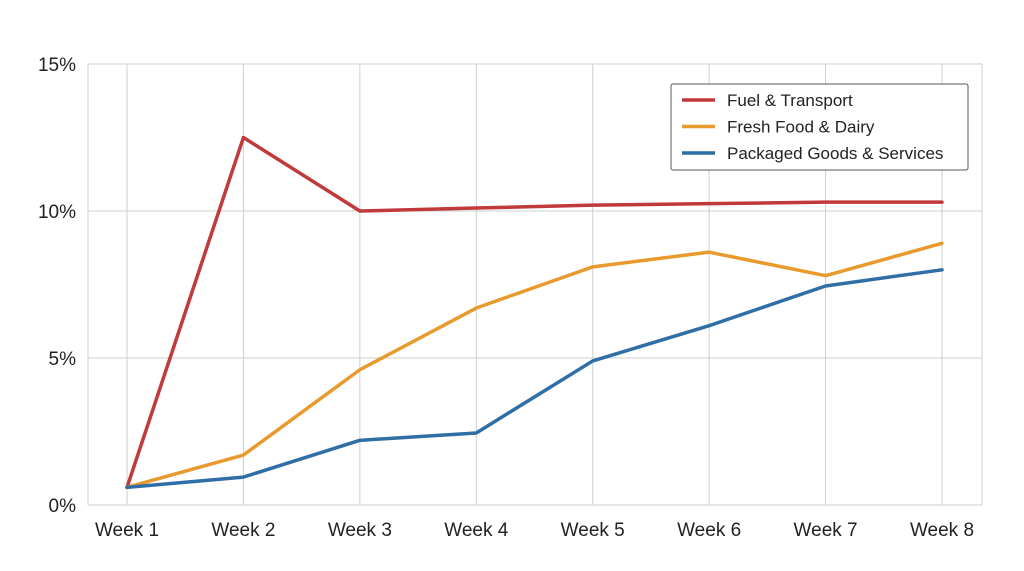 The image size is (1024, 571). What do you see at coordinates (942, 530) in the screenshot?
I see `x-tick-label: Week 8` at bounding box center [942, 530].